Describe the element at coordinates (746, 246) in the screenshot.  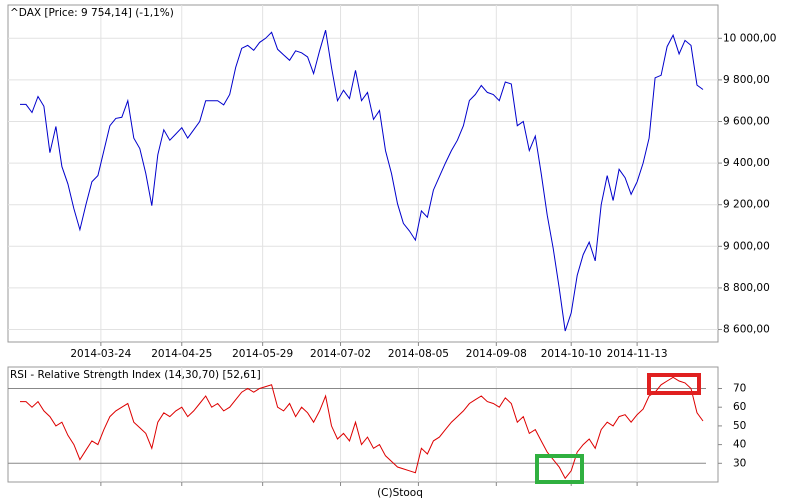
I see `y-tick-label: 9 000,00` at that location.